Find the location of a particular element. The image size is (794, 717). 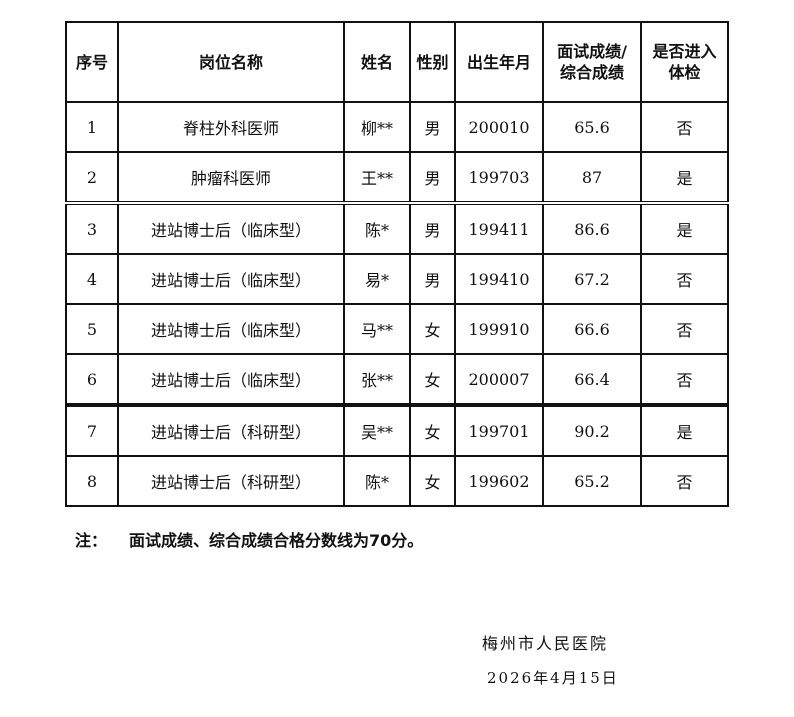

cell-name: 吴** is located at coordinates (377, 430).